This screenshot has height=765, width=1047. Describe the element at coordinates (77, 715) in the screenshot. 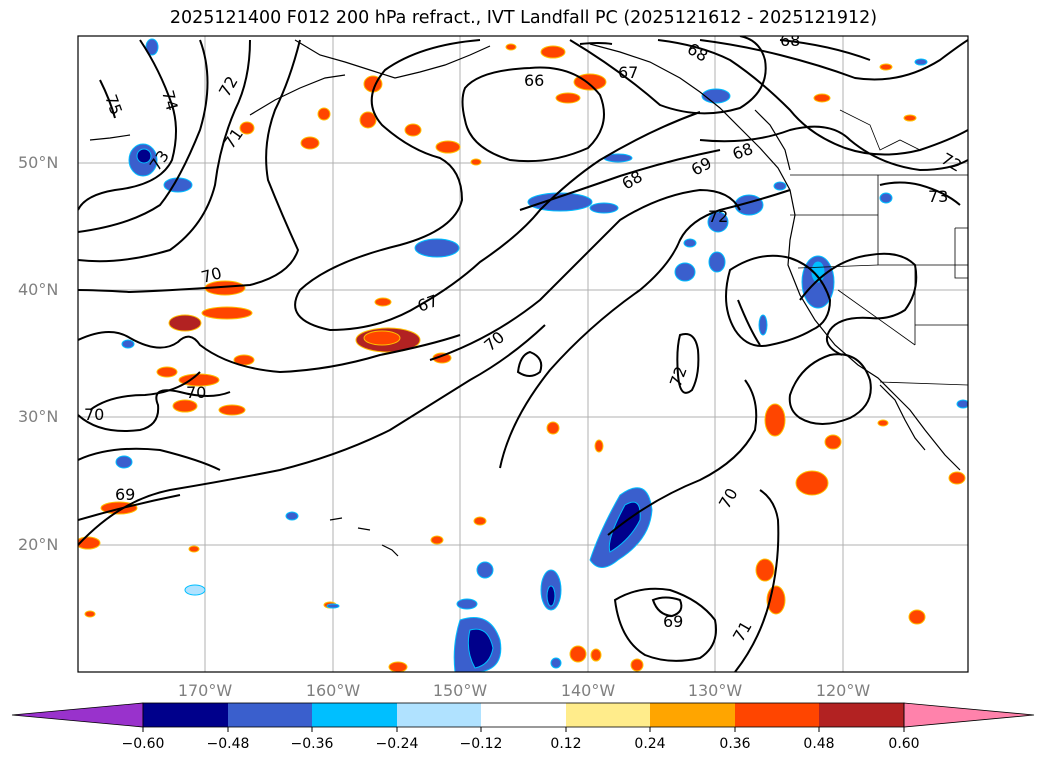

I see `colorbar-extend-low` at that location.